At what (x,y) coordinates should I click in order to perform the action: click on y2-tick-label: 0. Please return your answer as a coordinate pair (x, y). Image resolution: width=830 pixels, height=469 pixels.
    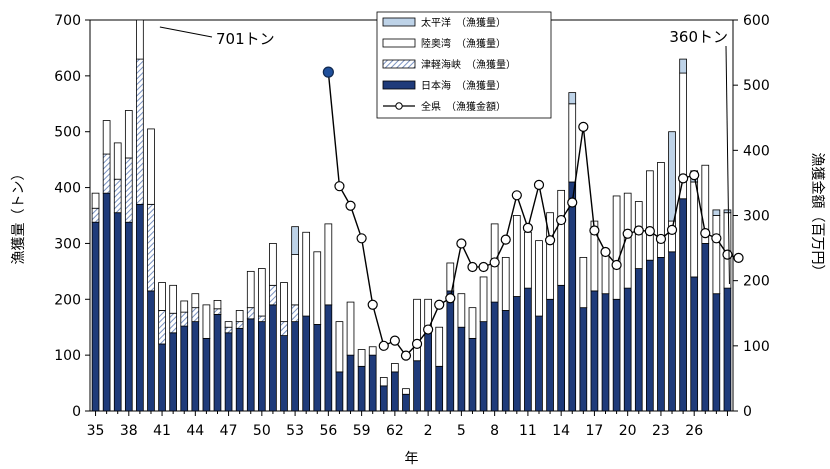
    Looking at the image, I should click on (747, 412).